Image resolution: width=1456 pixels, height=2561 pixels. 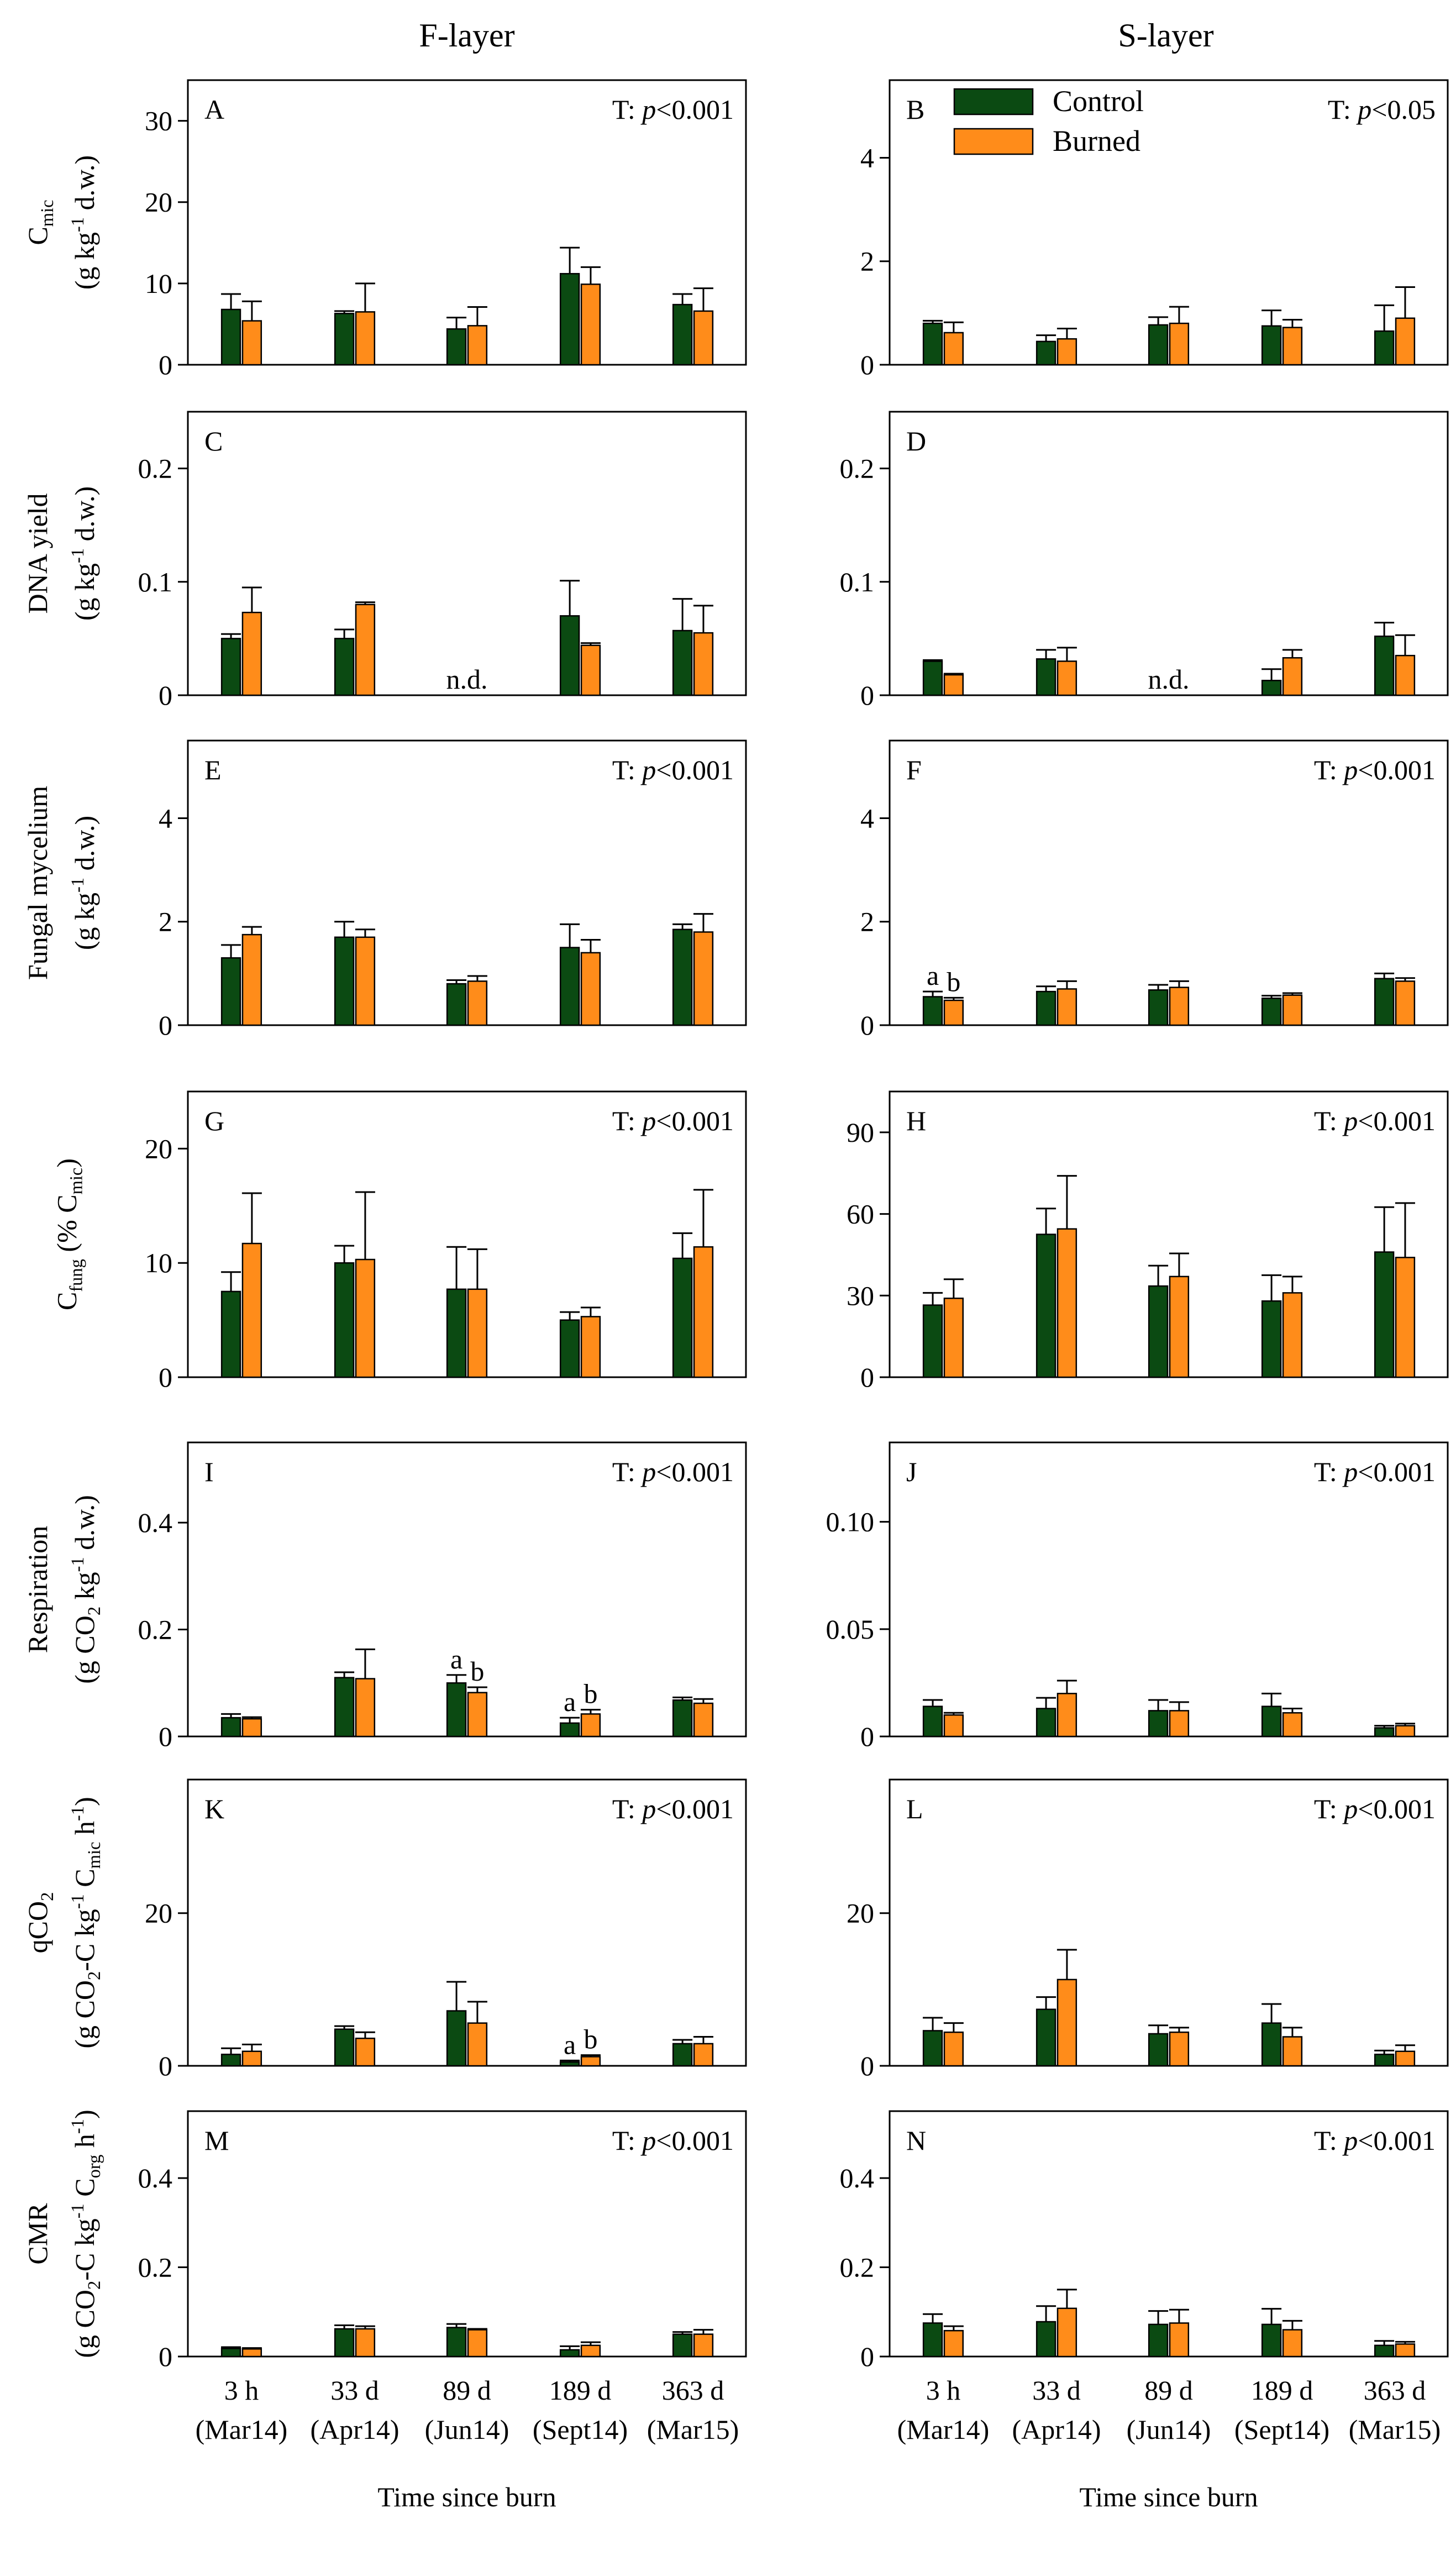 I want to click on panel-f: 0 2 4 F T: p<0.001 a b, so click(x=1155, y=890).